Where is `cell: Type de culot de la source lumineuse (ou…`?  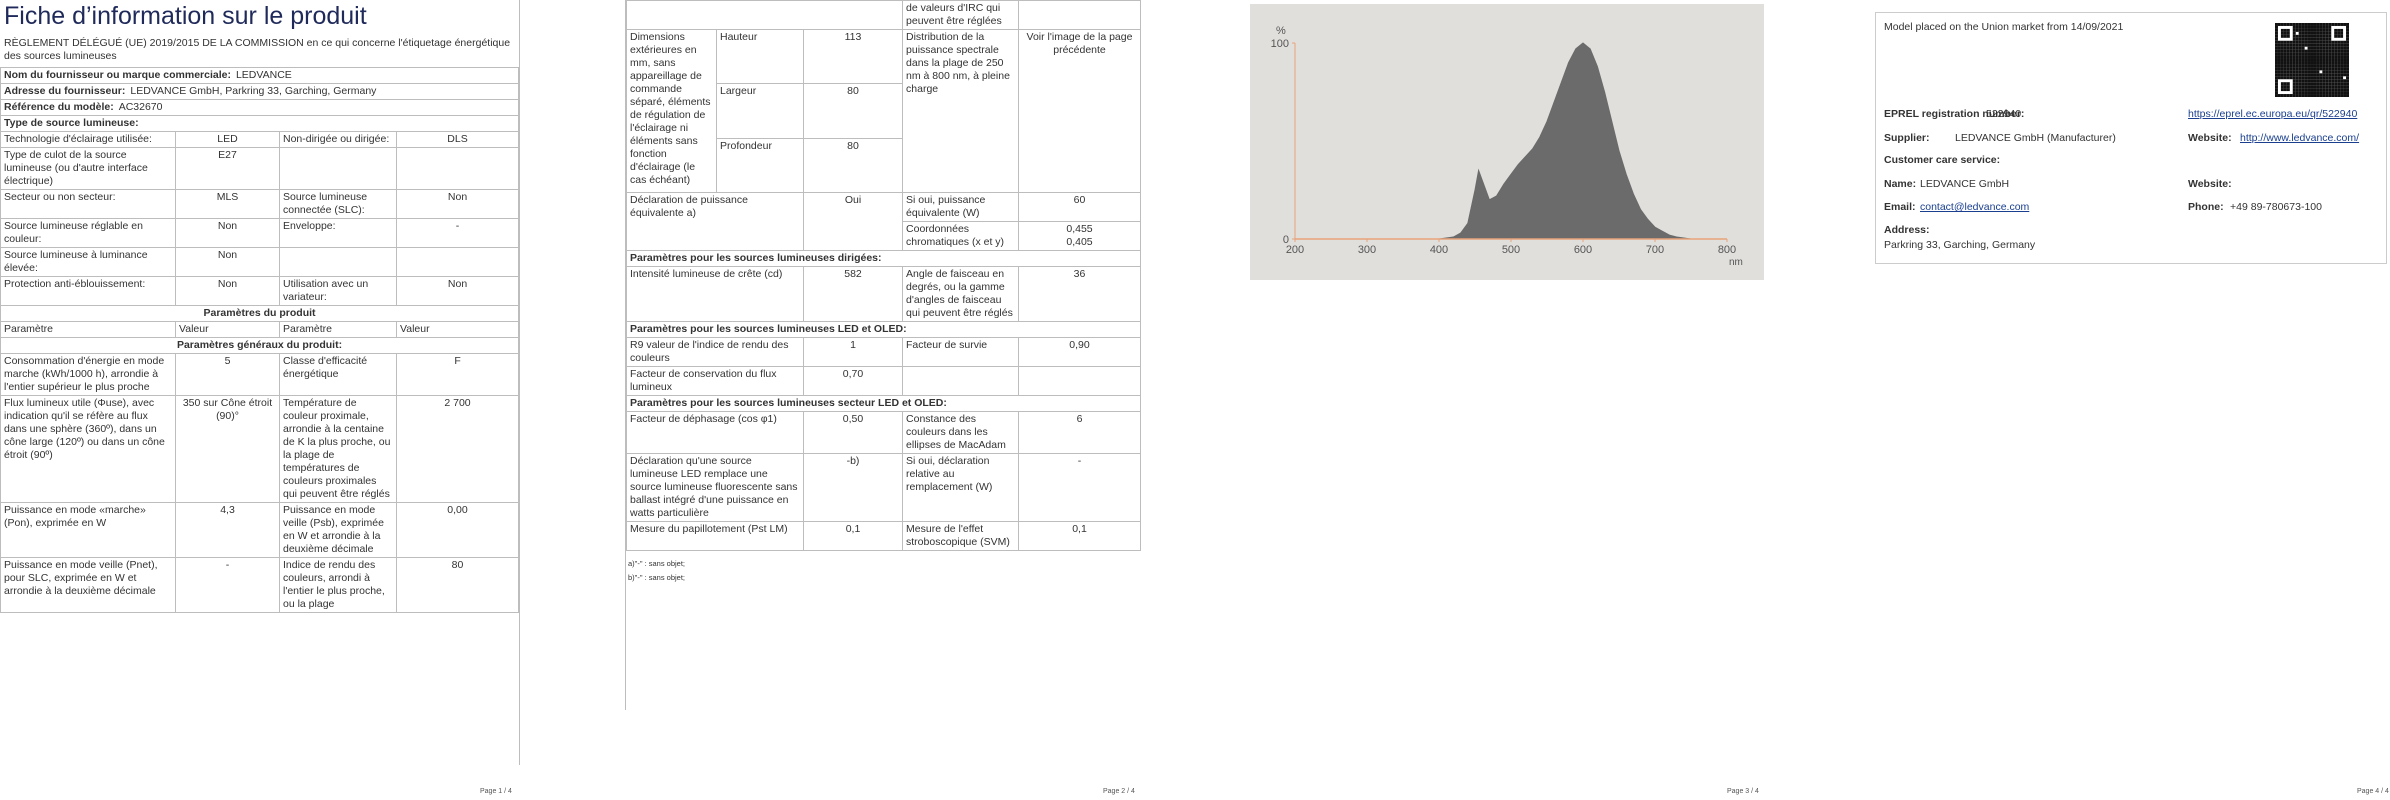
cell: Type de culot de la source lumineuse (ou… is located at coordinates (88, 168).